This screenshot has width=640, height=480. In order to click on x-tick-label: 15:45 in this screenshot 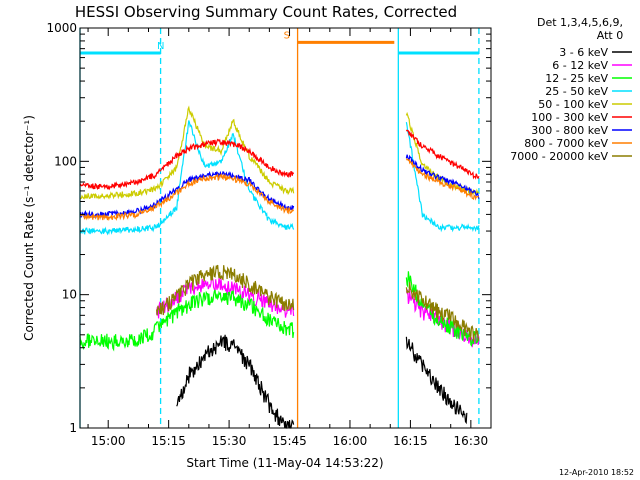, I will do `click(289, 441)`.